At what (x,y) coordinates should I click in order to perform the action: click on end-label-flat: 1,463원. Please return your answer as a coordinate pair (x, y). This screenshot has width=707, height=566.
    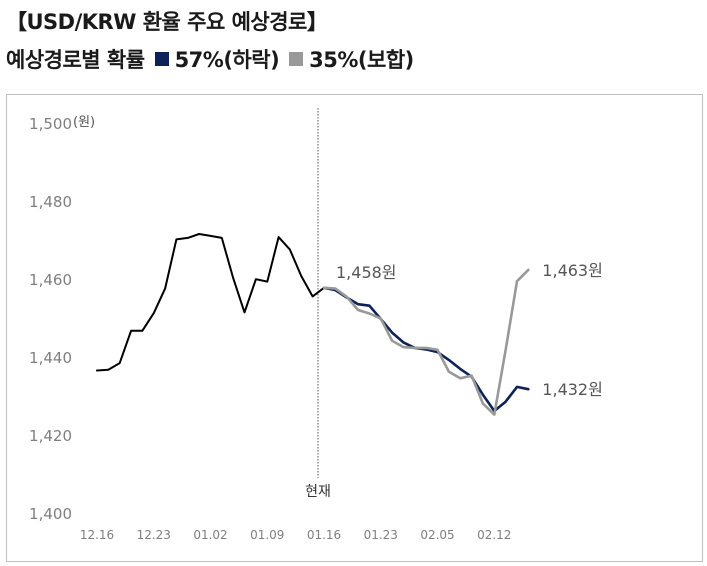
    Looking at the image, I should click on (572, 270).